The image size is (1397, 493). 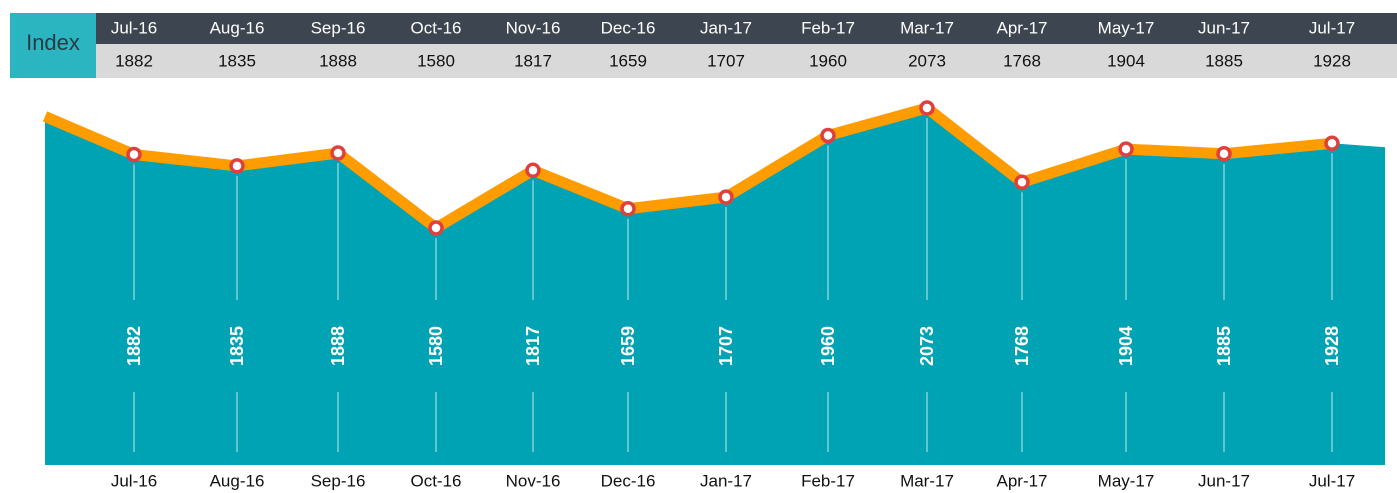 What do you see at coordinates (338, 346) in the screenshot?
I see `value-label: 1888` at bounding box center [338, 346].